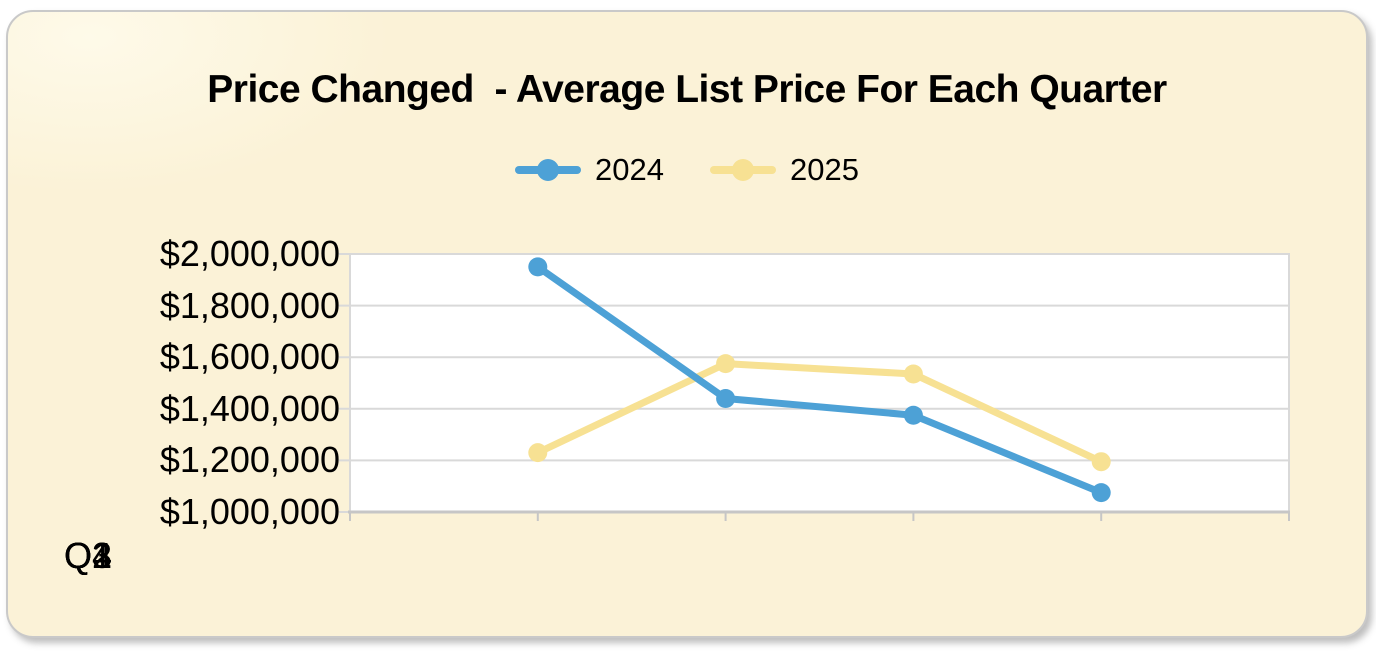 The height and width of the screenshot is (651, 1376). I want to click on y-axis-tick-label: $2,000,000, so click(249, 253).